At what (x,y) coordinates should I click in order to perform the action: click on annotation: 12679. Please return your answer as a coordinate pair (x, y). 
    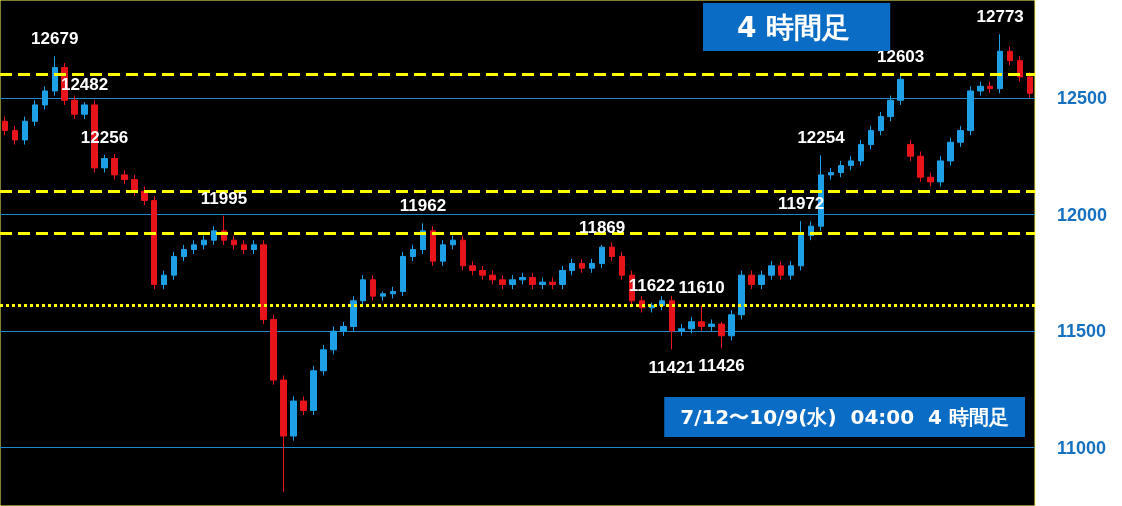
    Looking at the image, I should click on (55, 39).